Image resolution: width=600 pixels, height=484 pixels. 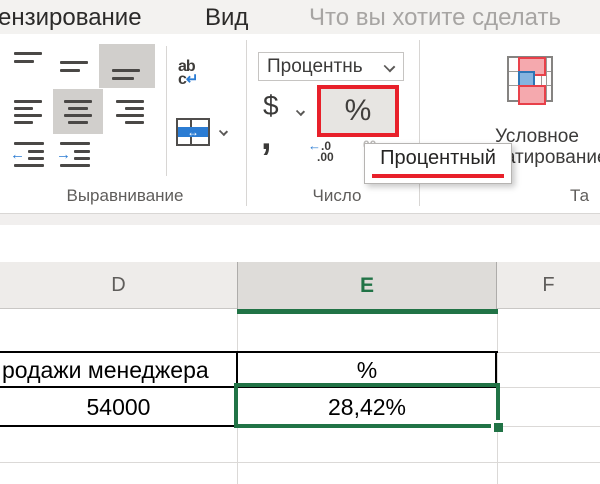 I want to click on align-left-icon, so click(x=29, y=112).